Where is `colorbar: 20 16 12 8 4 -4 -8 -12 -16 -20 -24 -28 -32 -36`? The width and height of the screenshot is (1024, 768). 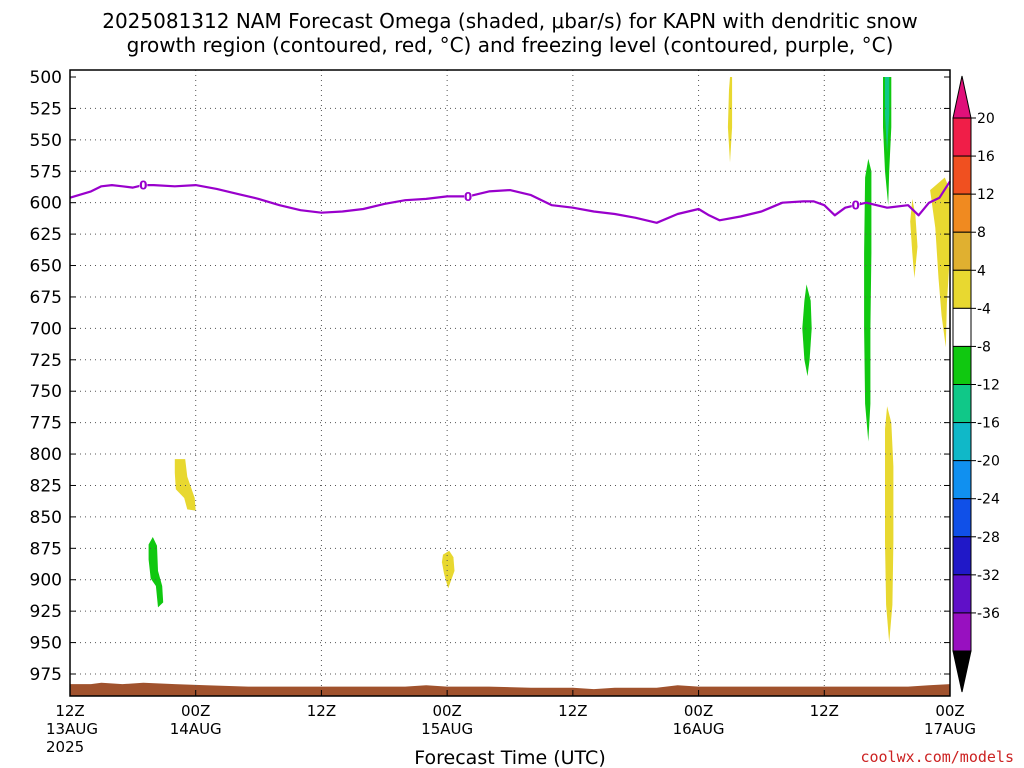 colorbar: 20 16 12 8 4 -4 -8 -12 -16 -20 -24 -28 -32 -36 is located at coordinates (976, 384).